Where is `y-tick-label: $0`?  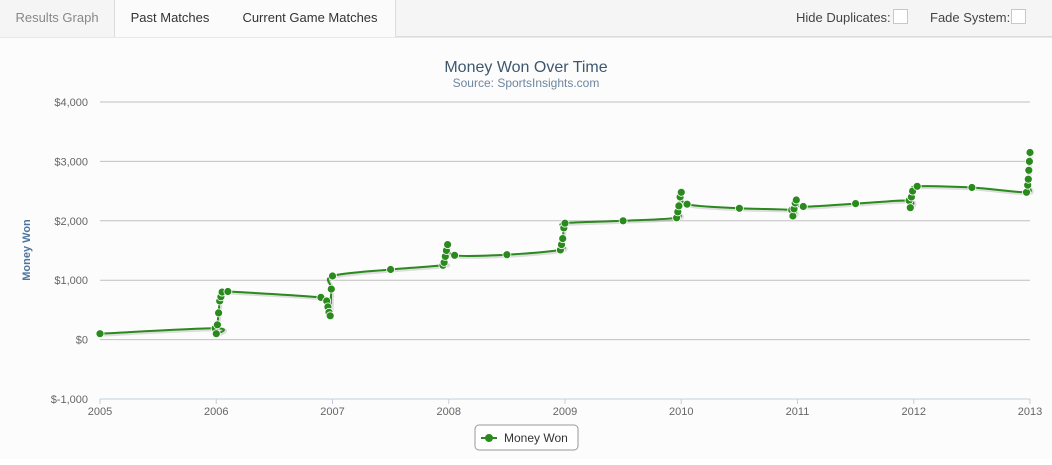
y-tick-label: $0 is located at coordinates (82, 341).